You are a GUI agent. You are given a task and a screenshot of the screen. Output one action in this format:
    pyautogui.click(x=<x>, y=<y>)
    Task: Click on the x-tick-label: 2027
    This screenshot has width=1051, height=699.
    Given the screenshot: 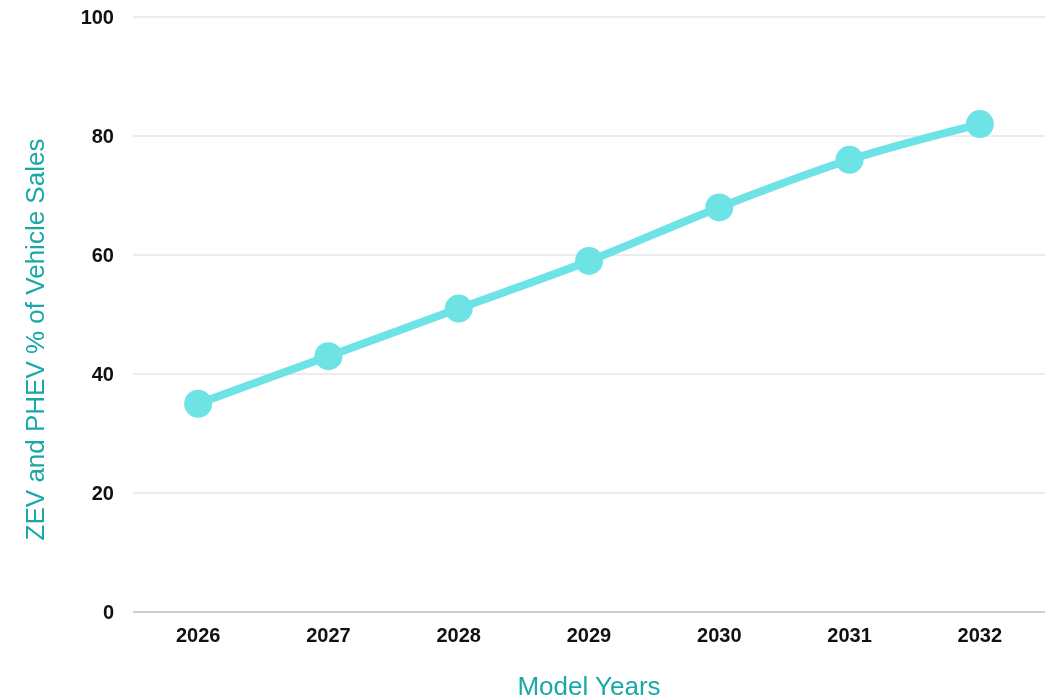 What is the action you would take?
    pyautogui.click(x=328, y=635)
    